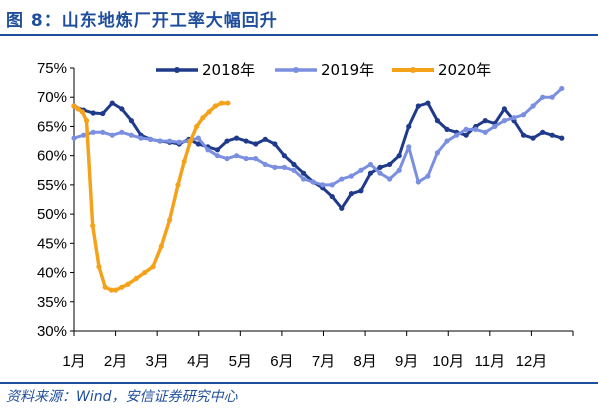 The height and width of the screenshot is (409, 598). What do you see at coordinates (52, 185) in the screenshot?
I see `y-tick-label: 55%` at bounding box center [52, 185].